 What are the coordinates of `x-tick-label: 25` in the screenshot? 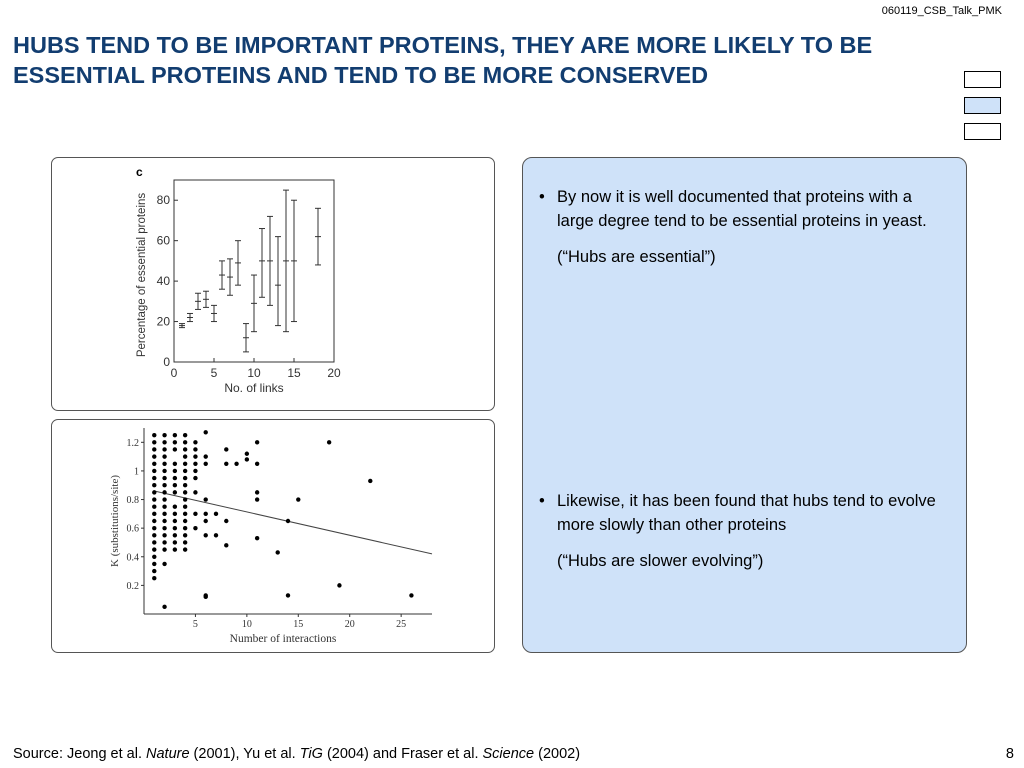 It's located at (401, 624).